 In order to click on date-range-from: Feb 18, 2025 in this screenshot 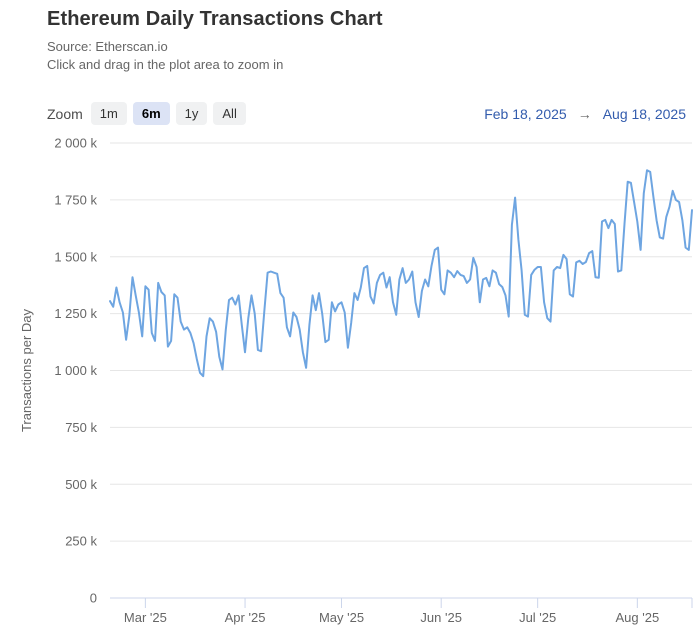, I will do `click(525, 113)`.